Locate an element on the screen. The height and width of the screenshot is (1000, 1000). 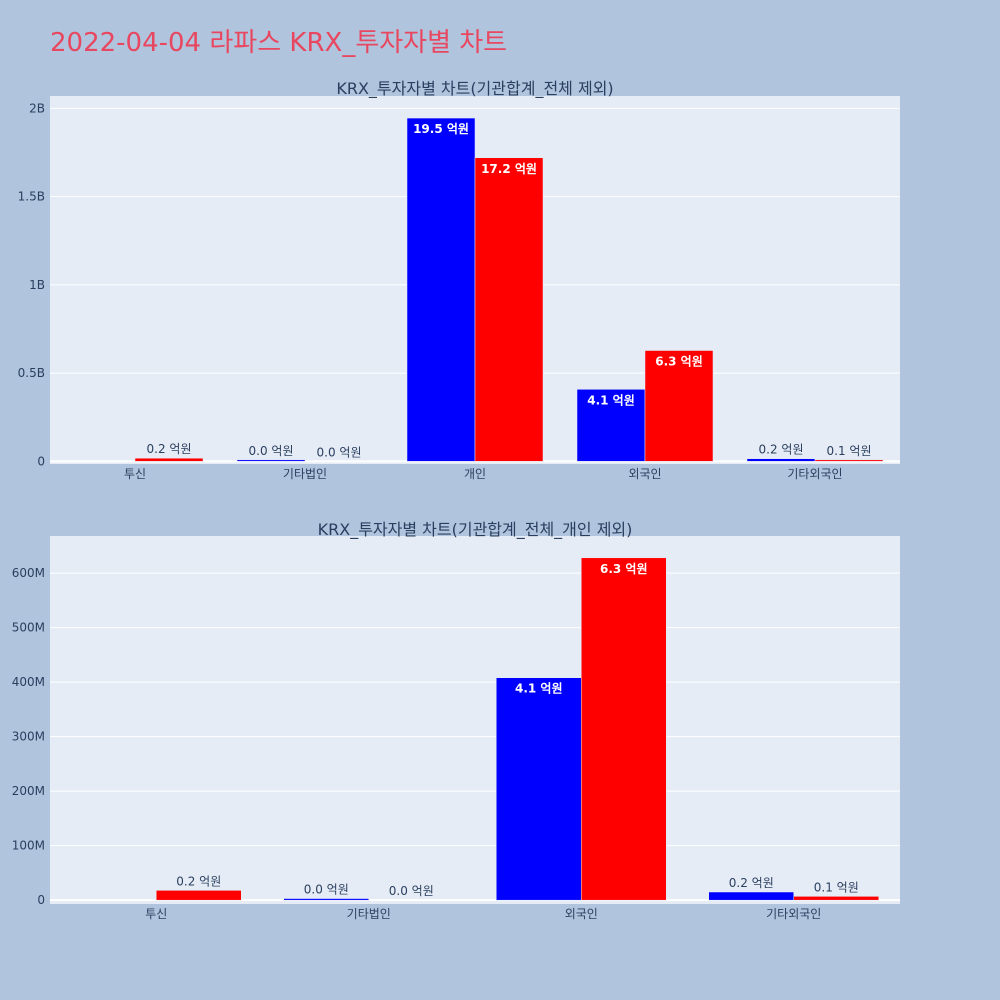
y-tick-label: 1.5B is located at coordinates (31, 197).